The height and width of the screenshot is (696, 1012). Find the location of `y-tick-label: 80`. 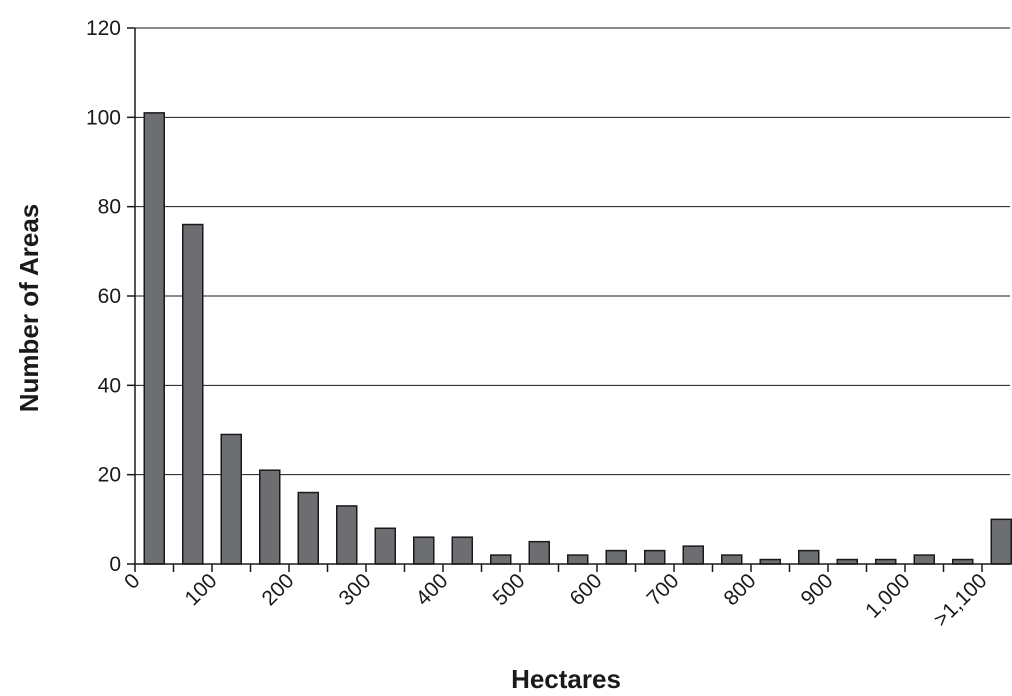

y-tick-label: 80 is located at coordinates (109, 207).